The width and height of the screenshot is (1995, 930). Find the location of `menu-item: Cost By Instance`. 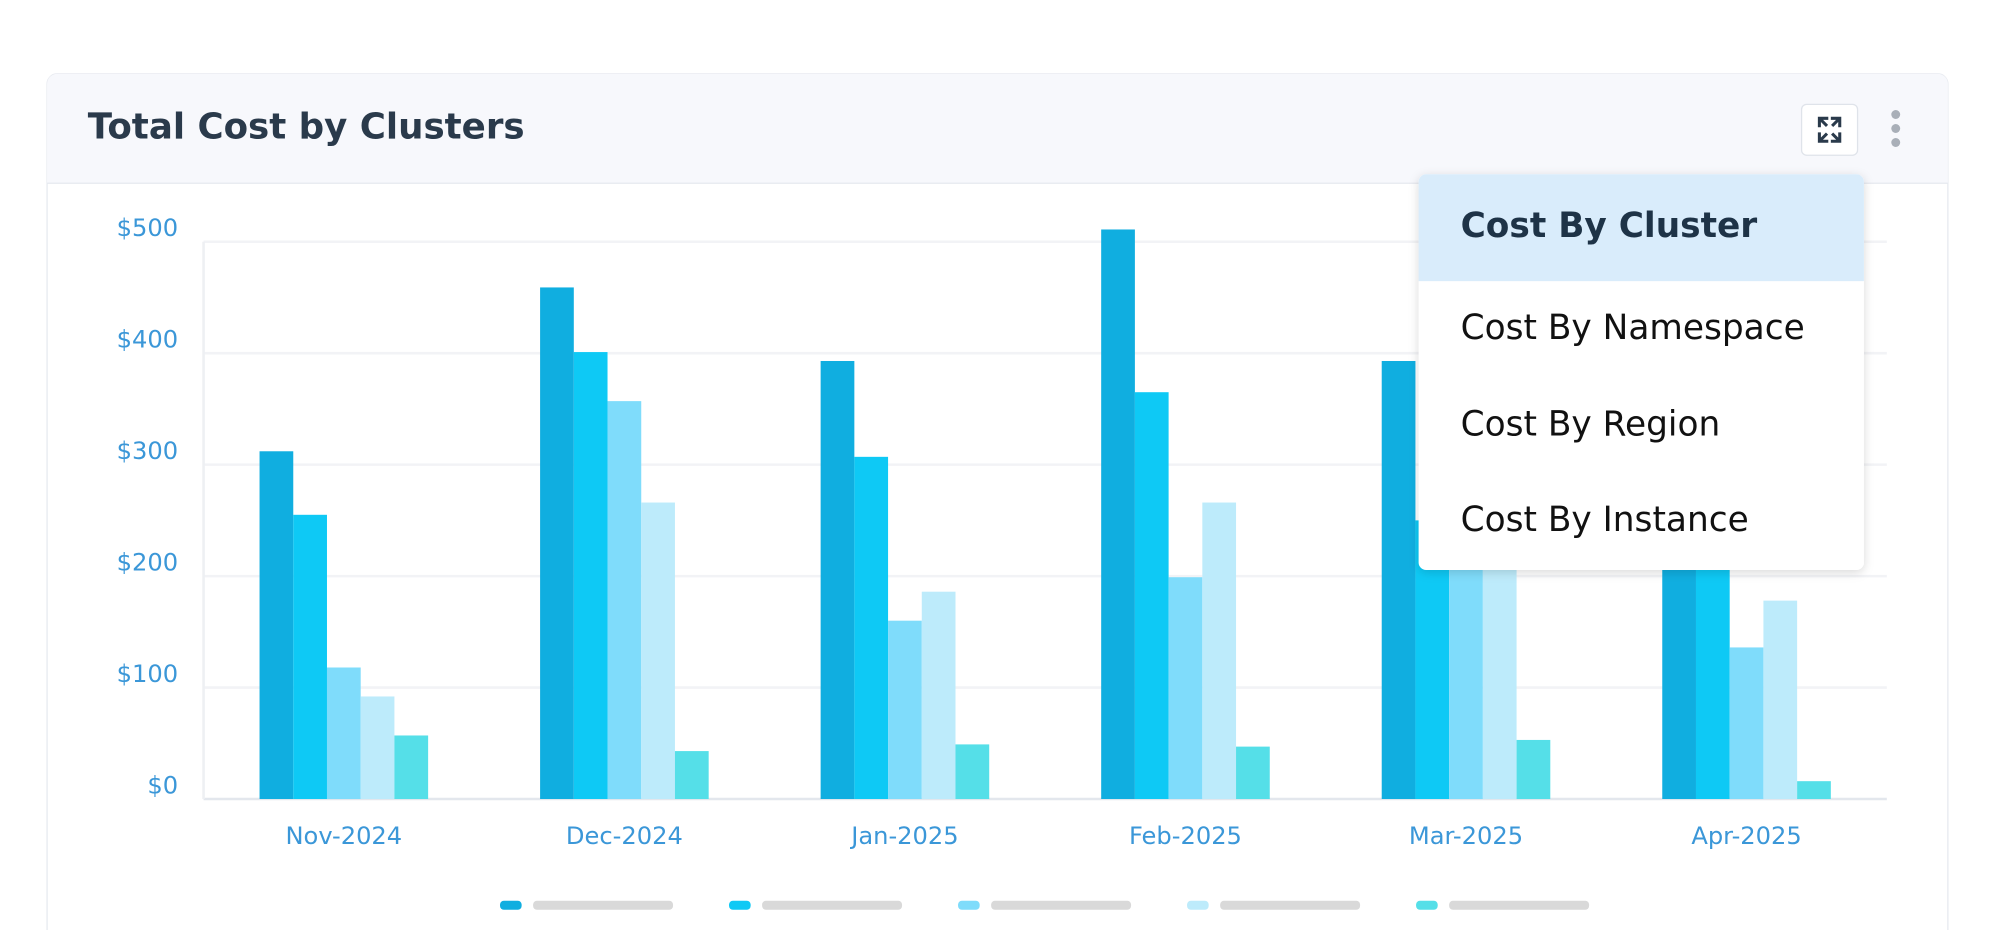

menu-item: Cost By Instance is located at coordinates (1605, 520).